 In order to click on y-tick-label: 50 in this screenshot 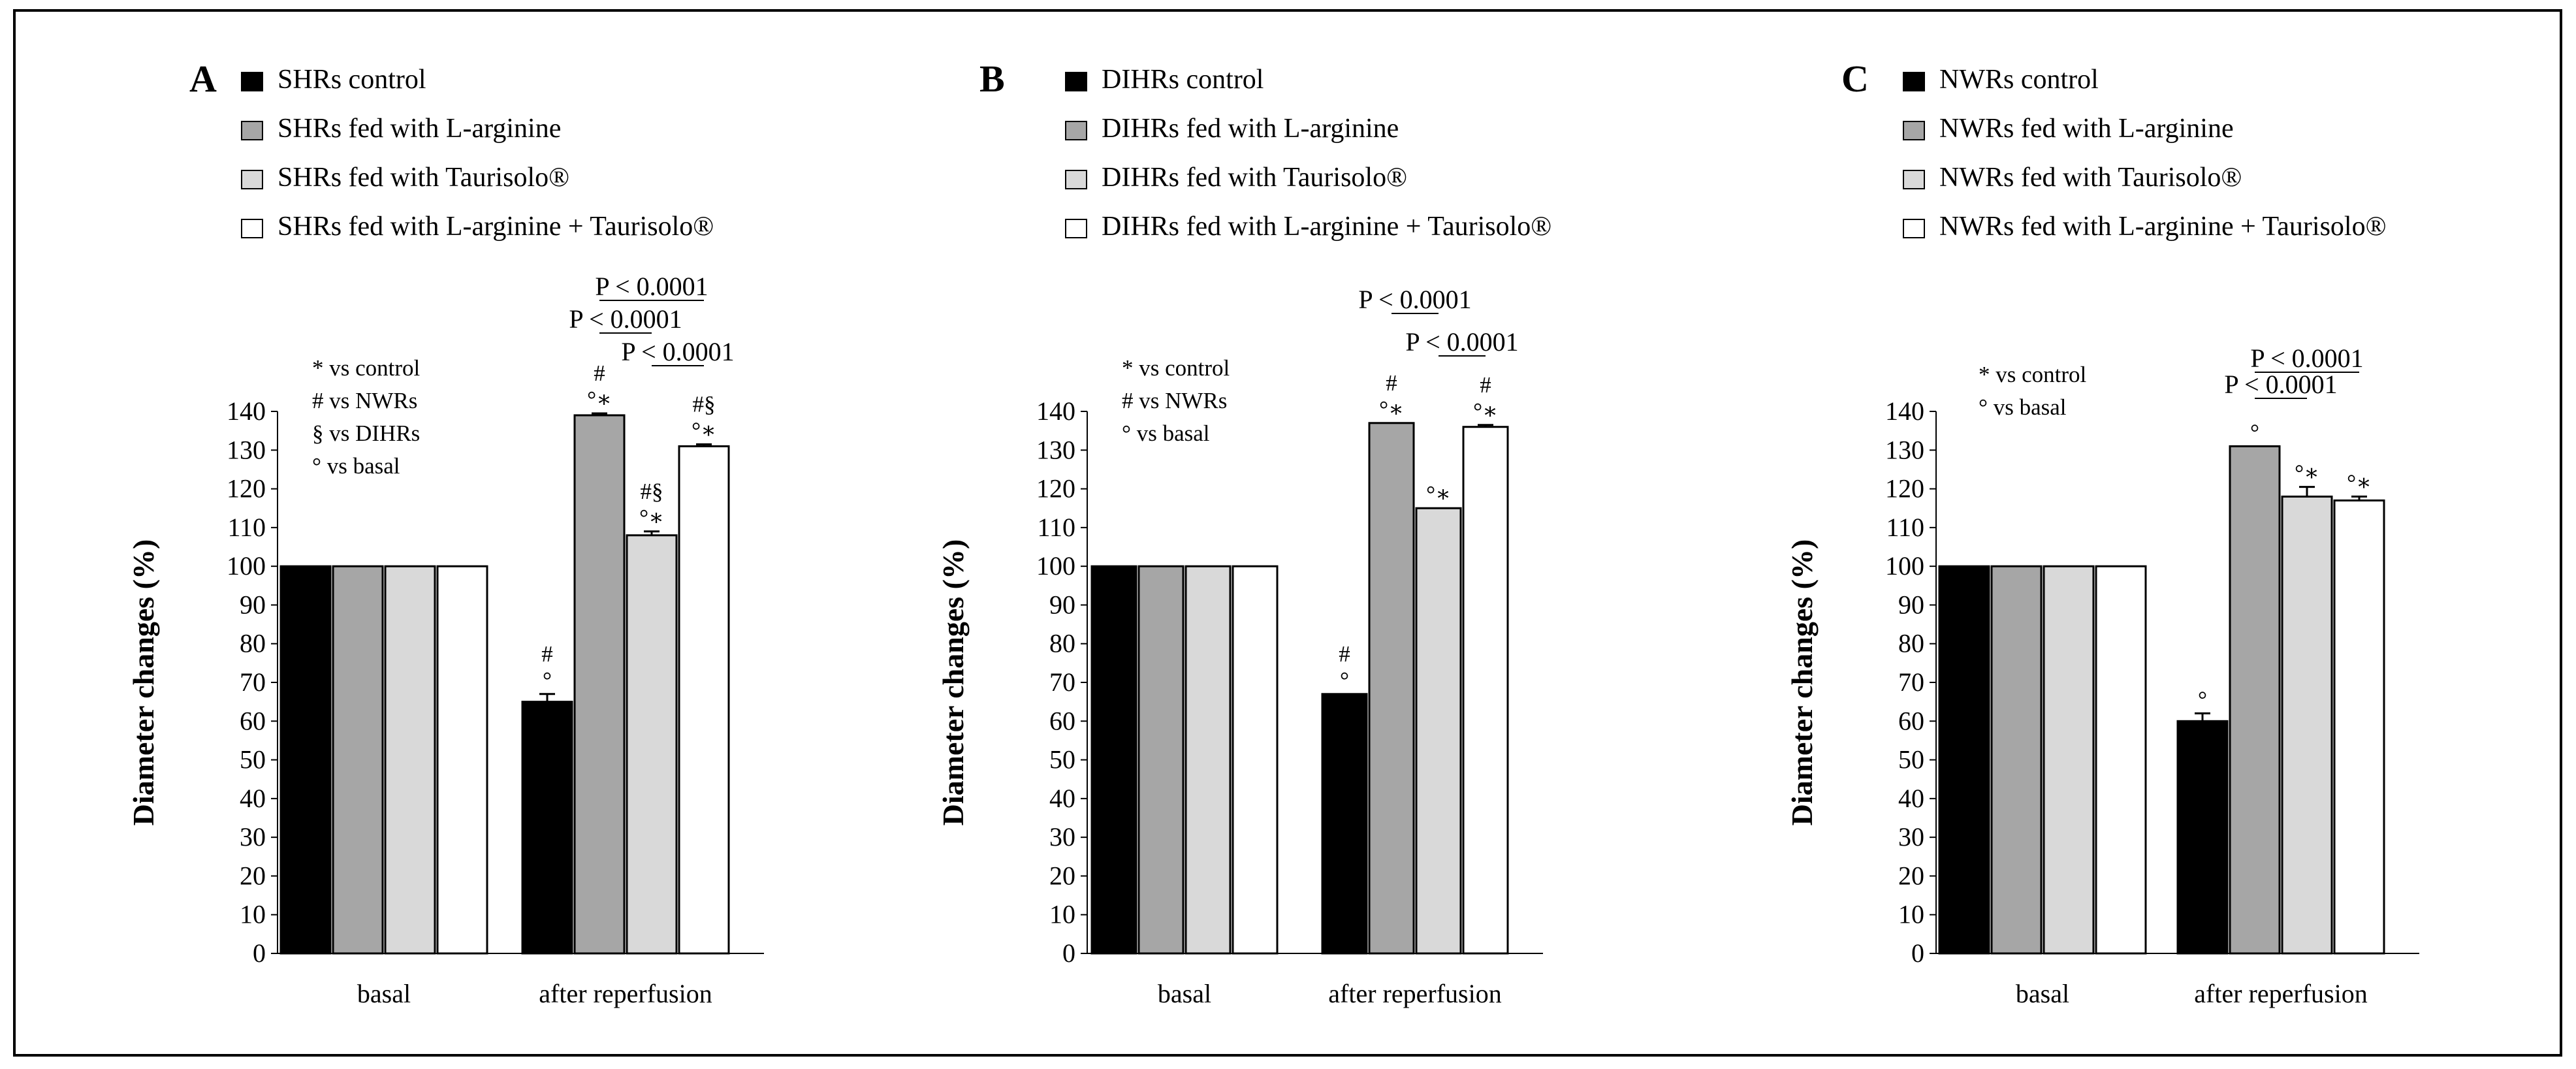, I will do `click(1911, 759)`.